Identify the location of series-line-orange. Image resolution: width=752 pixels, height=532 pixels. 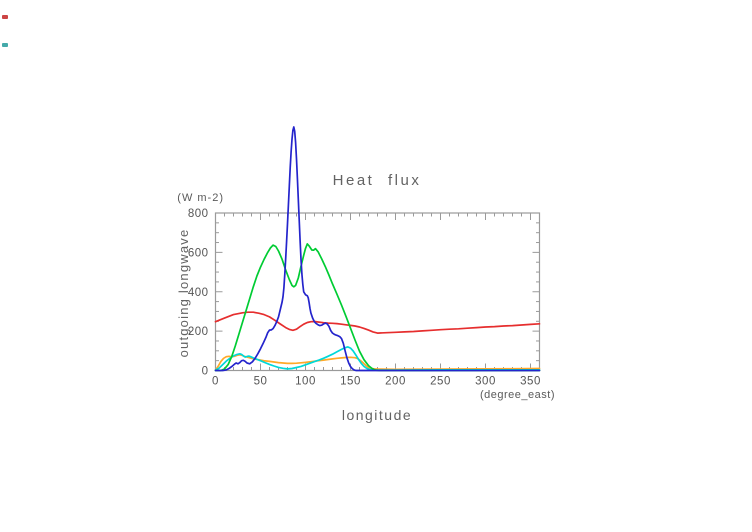
(377, 362).